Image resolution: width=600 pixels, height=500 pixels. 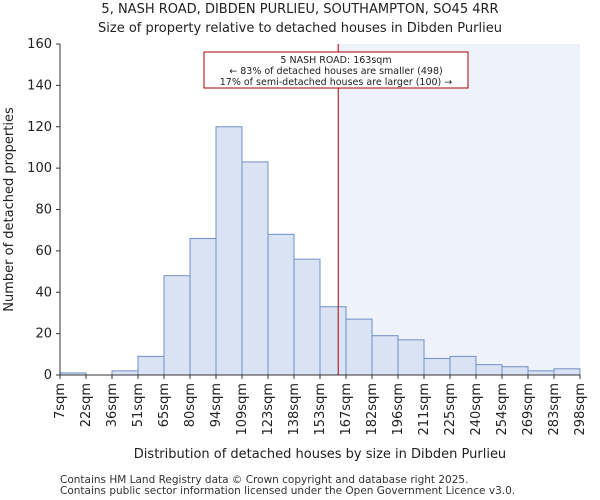 What do you see at coordinates (528, 409) in the screenshot?
I see `x-tick-label: 269sqm` at bounding box center [528, 409].